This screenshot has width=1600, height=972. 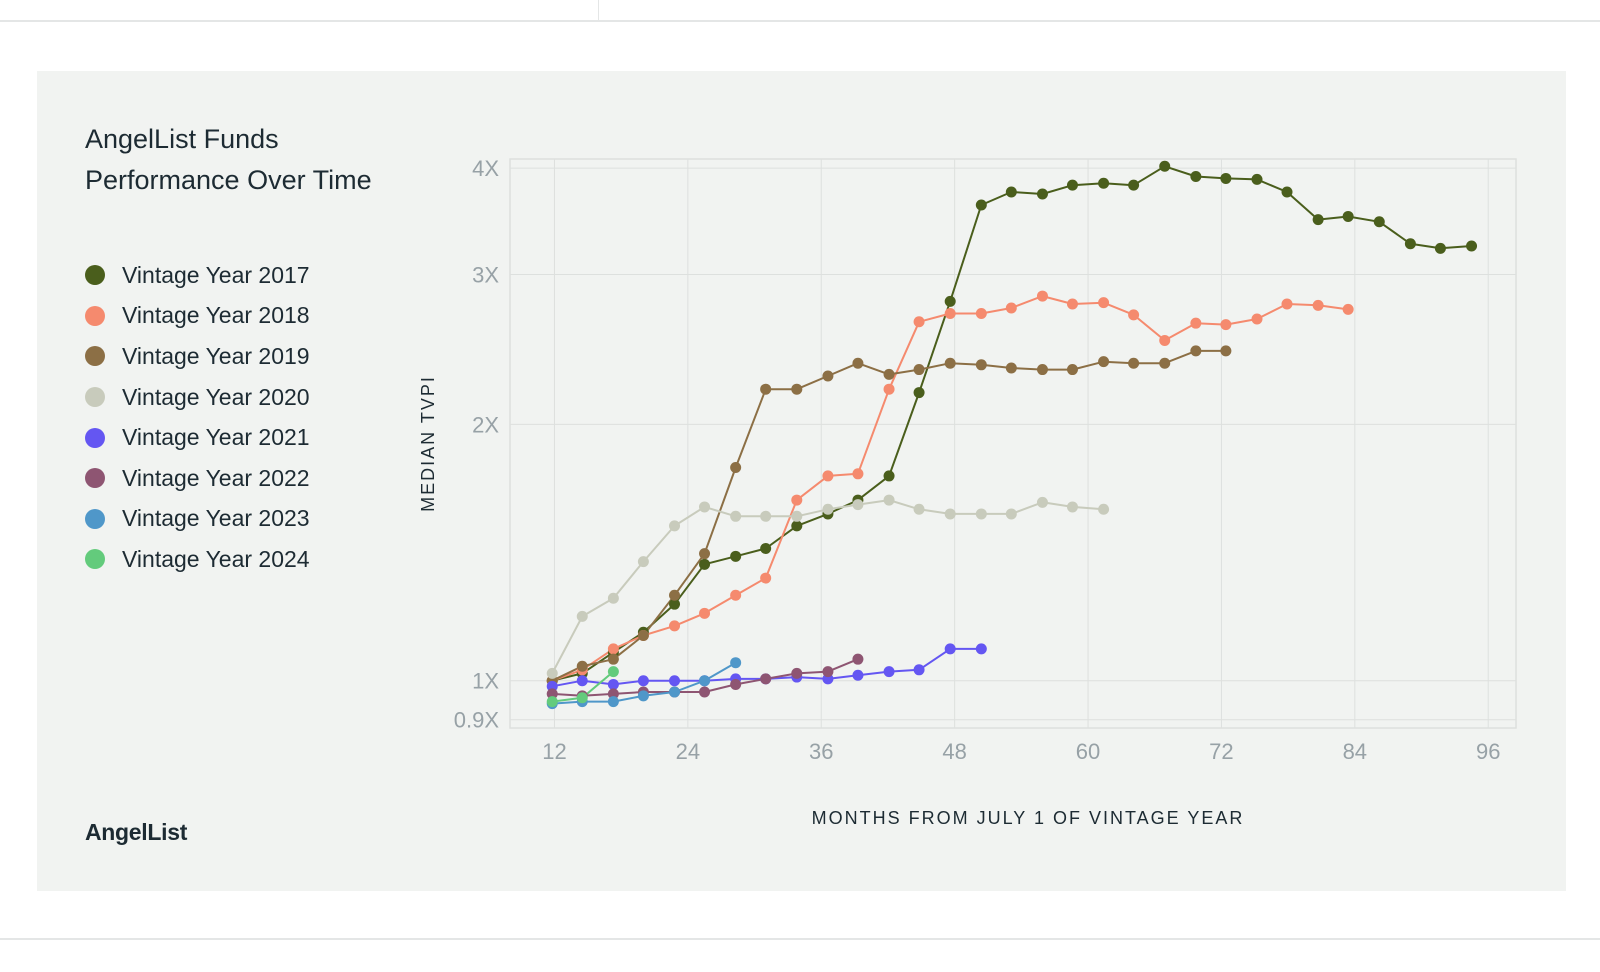 What do you see at coordinates (197, 519) in the screenshot?
I see `legend-item-vintage-year-2023: Vintage Year 2023` at bounding box center [197, 519].